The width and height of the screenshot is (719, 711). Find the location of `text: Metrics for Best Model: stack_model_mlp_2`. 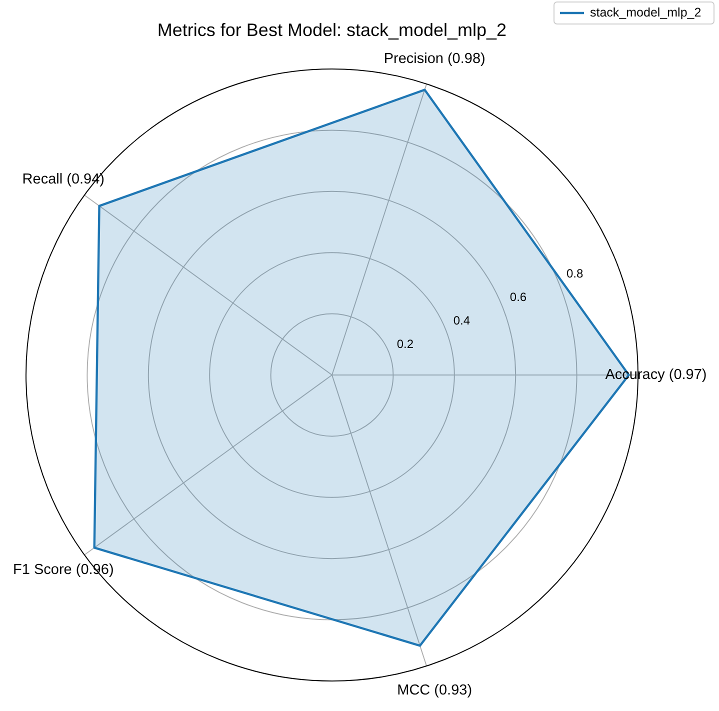

text: Metrics for Best Model: stack_model_mlp_2 is located at coordinates (332, 30).